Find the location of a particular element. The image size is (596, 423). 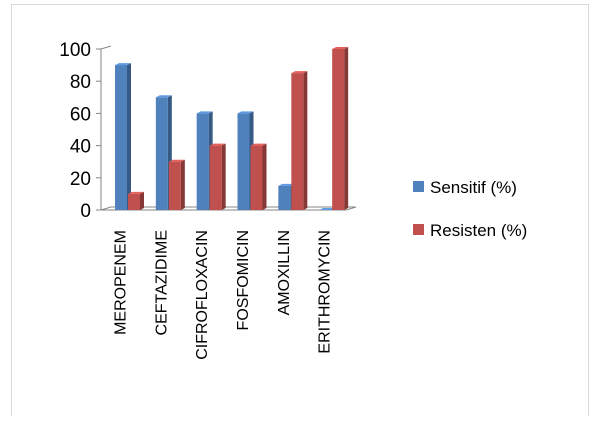

x-category-label: ERITHROMYCIN is located at coordinates (325, 292).